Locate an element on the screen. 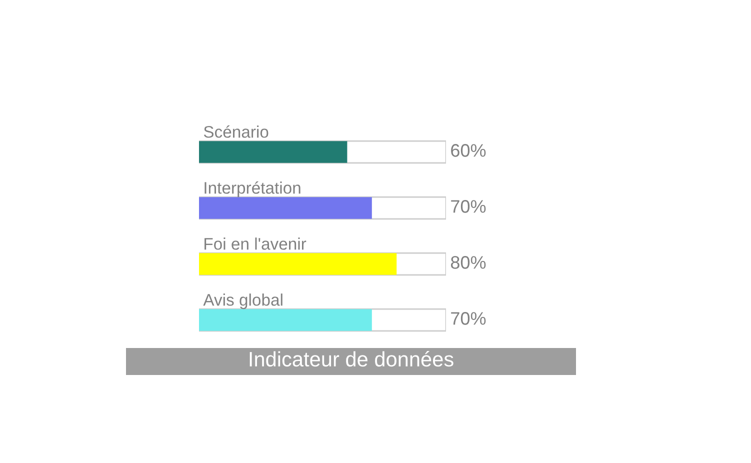 This screenshot has height=463, width=751. y-tick-label: Scénario is located at coordinates (236, 131).